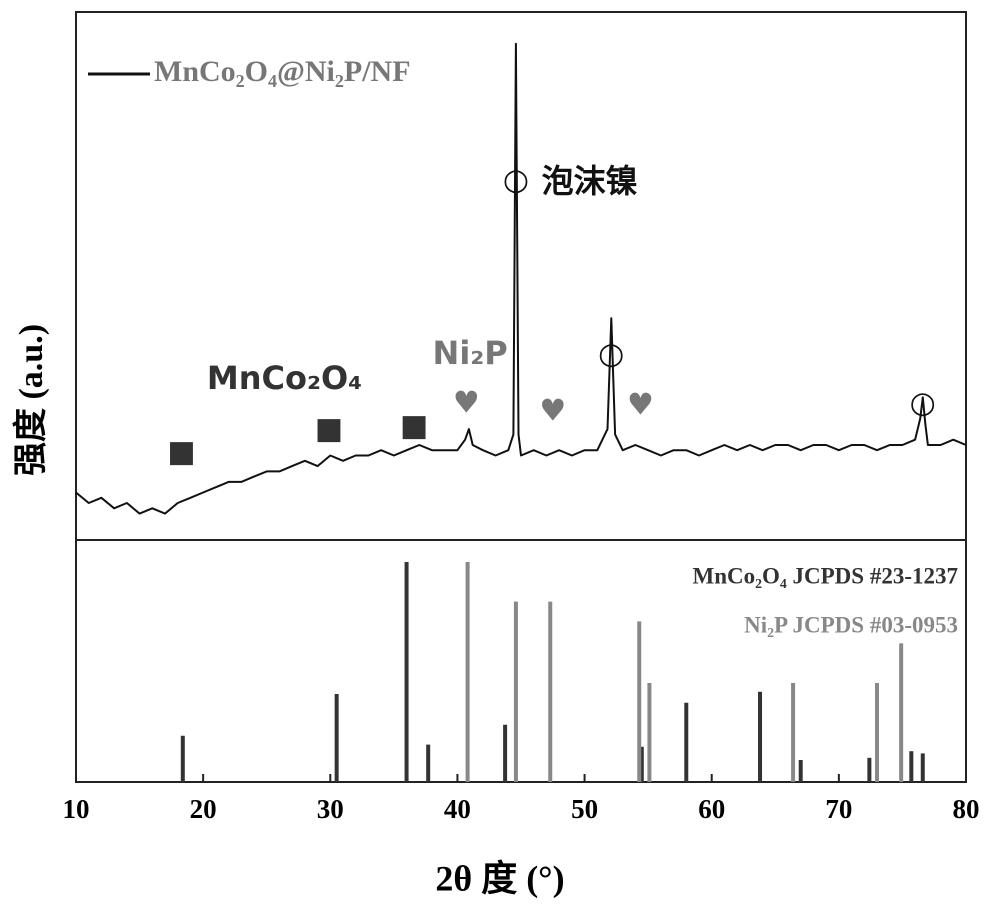 The width and height of the screenshot is (1000, 917). Describe the element at coordinates (590, 181) in the screenshot. I see `annotation: 泡沫镍` at that location.